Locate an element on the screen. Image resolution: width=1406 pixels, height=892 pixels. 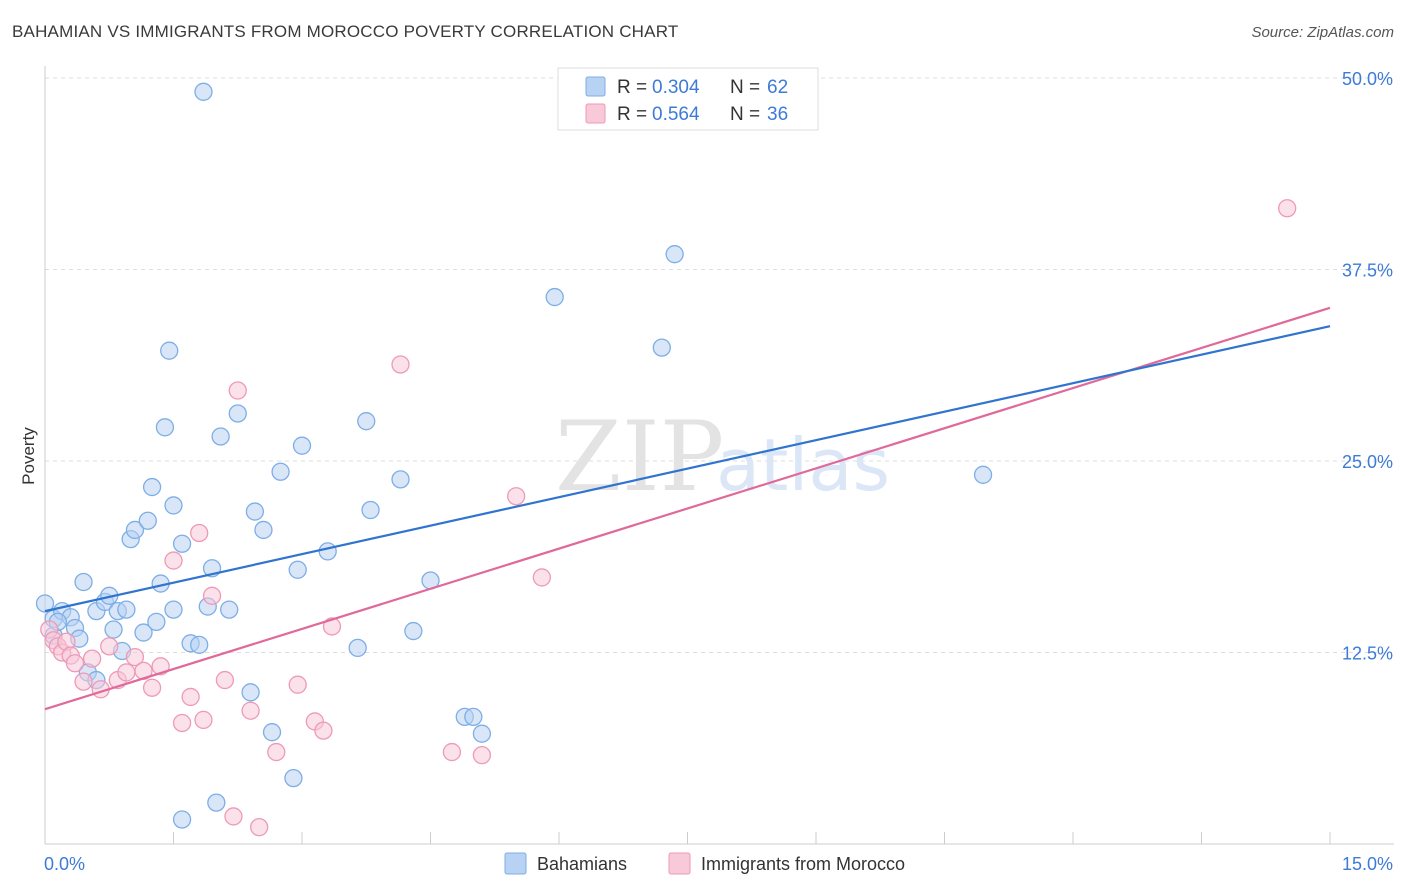
y-tick-label: 50.0% is located at coordinates (1367, 79).